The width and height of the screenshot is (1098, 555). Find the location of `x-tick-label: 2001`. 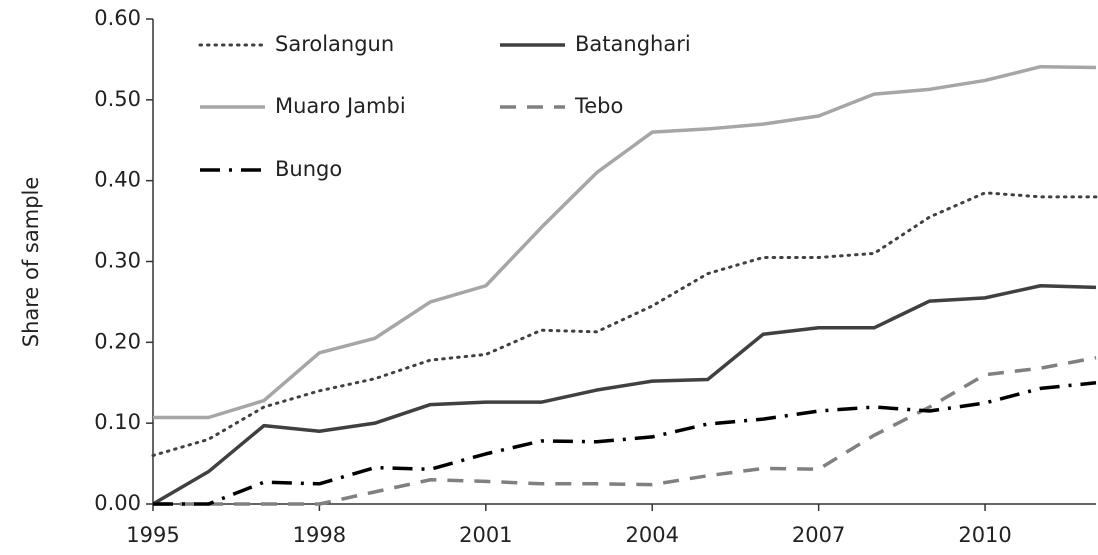

x-tick-label: 2001 is located at coordinates (485, 535).